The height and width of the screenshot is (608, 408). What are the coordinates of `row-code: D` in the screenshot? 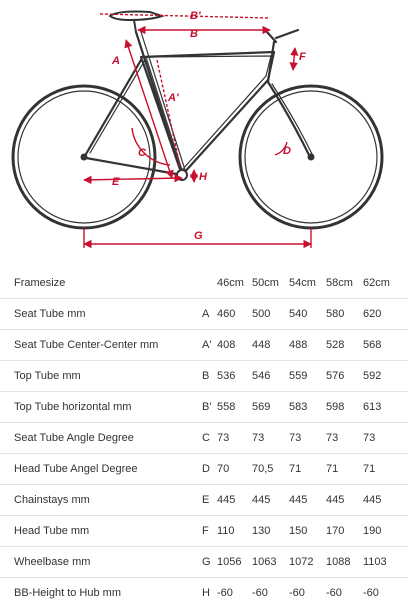 It's located at (206, 469).